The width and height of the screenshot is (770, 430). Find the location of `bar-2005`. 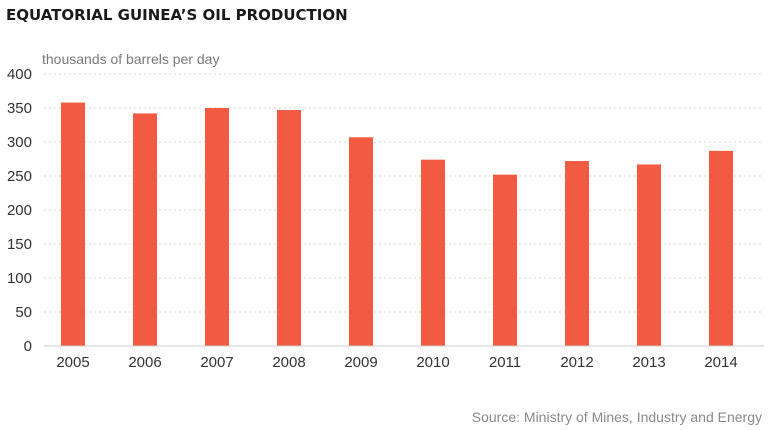

bar-2005 is located at coordinates (73, 224).